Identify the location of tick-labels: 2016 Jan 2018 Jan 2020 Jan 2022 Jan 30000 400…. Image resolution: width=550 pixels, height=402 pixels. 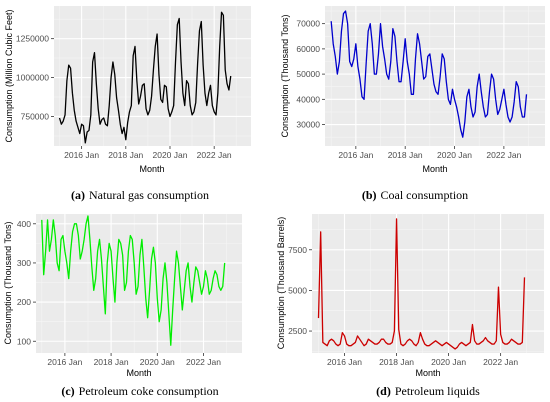
(408, 89).